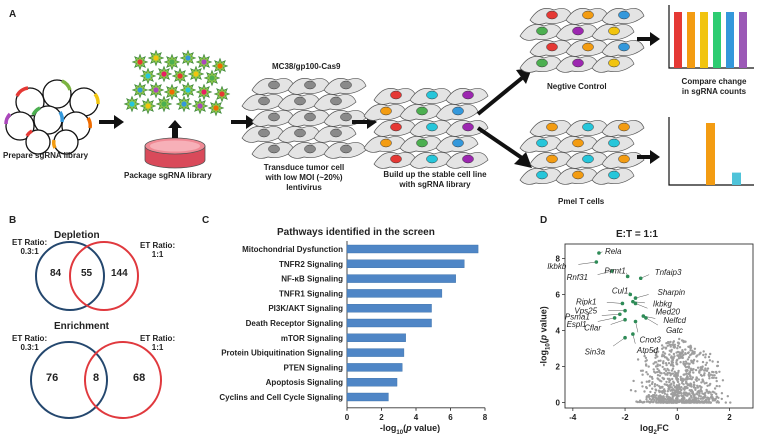 This screenshot has width=762, height=444. I want to click on transduce-line-2: with low MOI (~20%) lentivirus, so click(304, 182).